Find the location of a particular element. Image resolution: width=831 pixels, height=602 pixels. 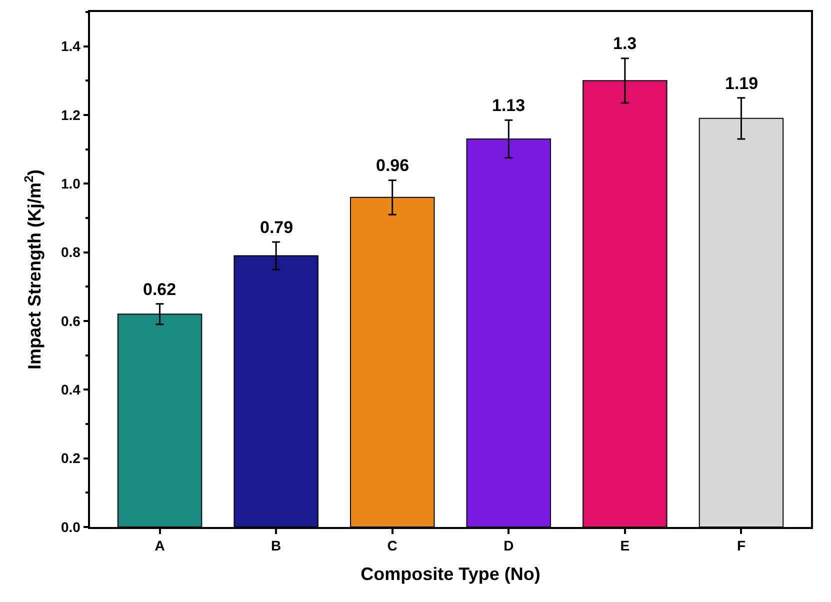

x-tick-label: B is located at coordinates (276, 546).